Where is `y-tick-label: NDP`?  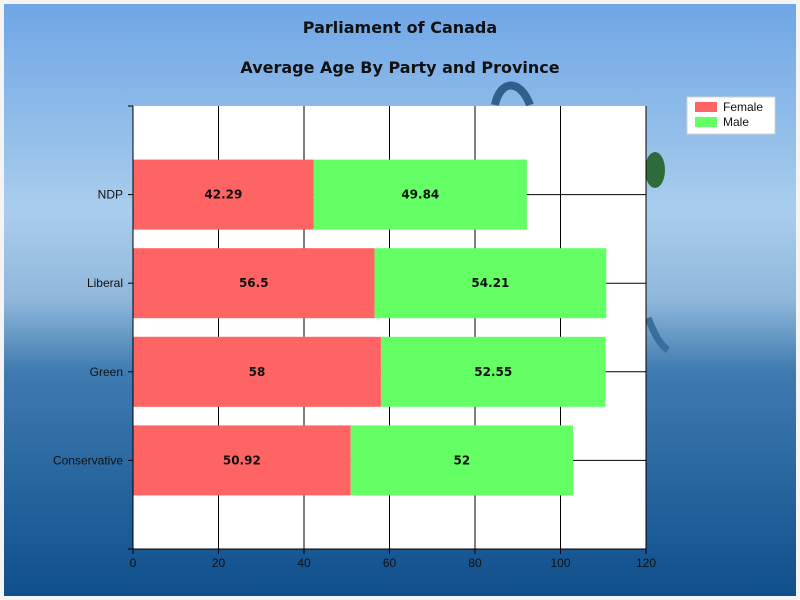 y-tick-label: NDP is located at coordinates (110, 195).